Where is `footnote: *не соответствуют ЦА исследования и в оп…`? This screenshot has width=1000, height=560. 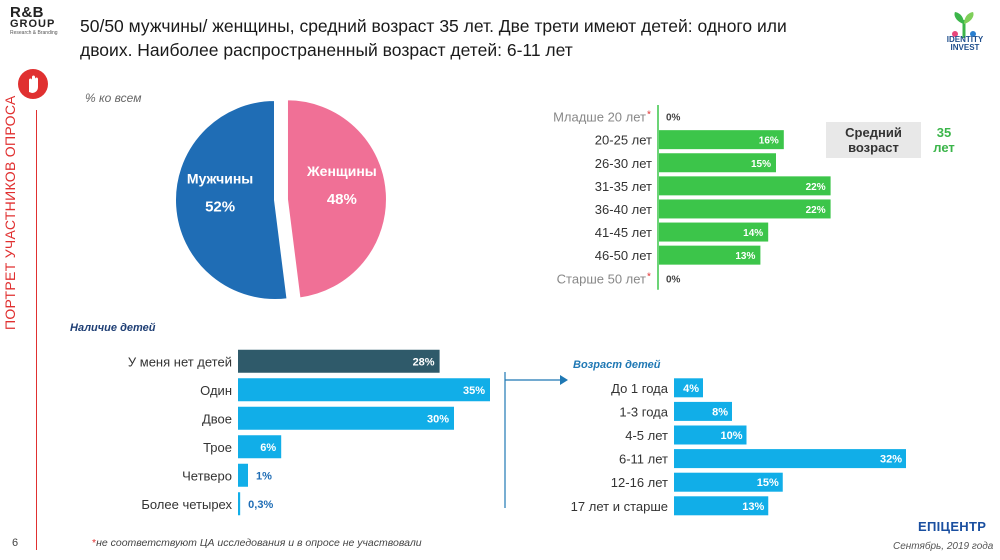 footnote: *не соответствуют ЦА исследования и в оп… is located at coordinates (257, 543).